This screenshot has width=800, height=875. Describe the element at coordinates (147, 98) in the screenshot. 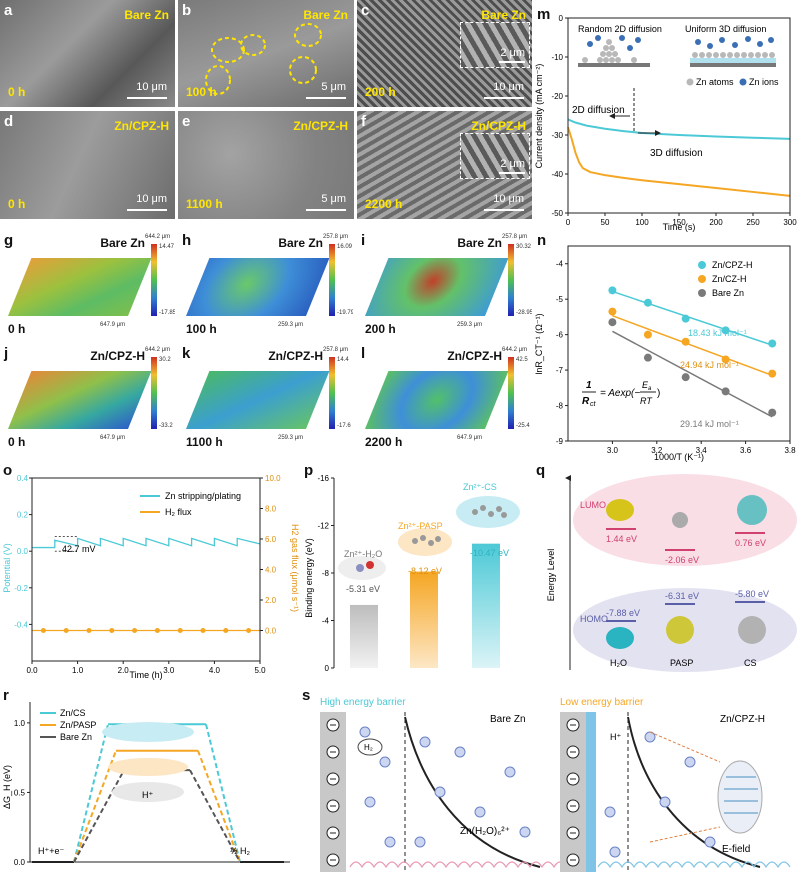

I see `scale-bar-a` at that location.